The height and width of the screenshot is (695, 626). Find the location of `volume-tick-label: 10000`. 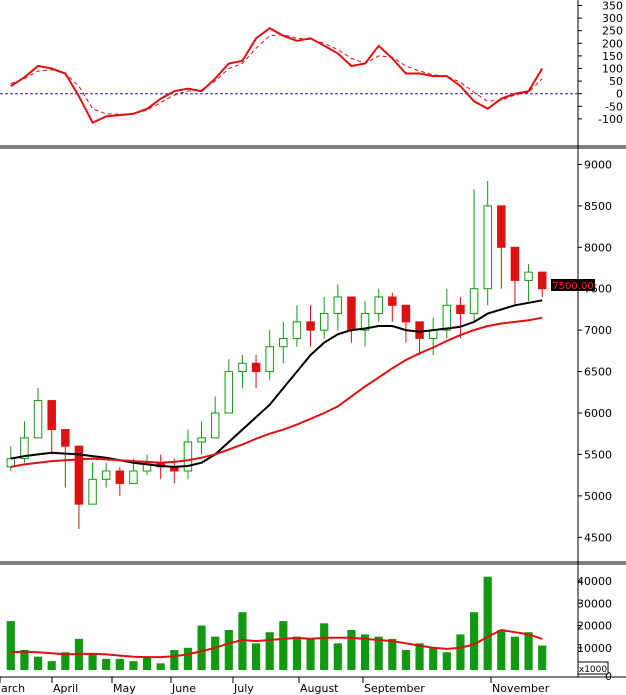

volume-tick-label: 10000 is located at coordinates (594, 648).